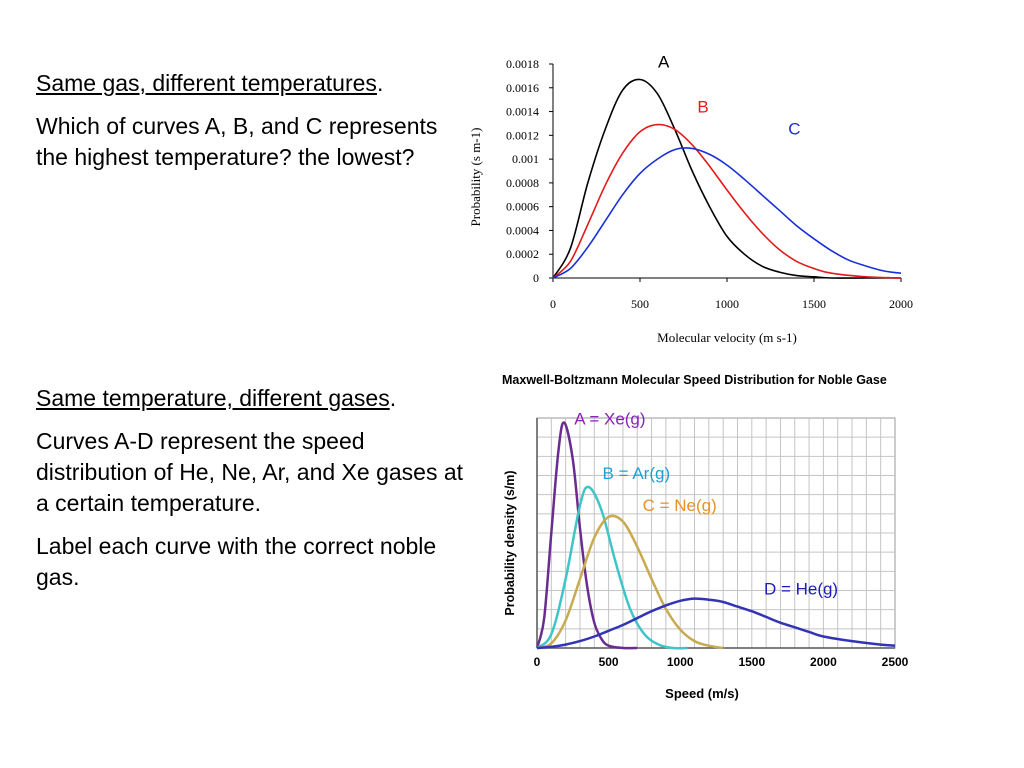 The height and width of the screenshot is (768, 1024). I want to click on chart2-series-a-label: A = Xe(g), so click(609, 419).